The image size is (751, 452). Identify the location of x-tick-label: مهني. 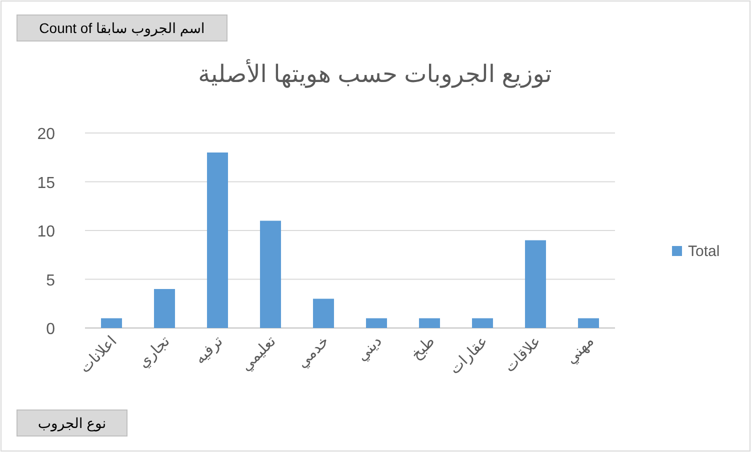
(580, 350).